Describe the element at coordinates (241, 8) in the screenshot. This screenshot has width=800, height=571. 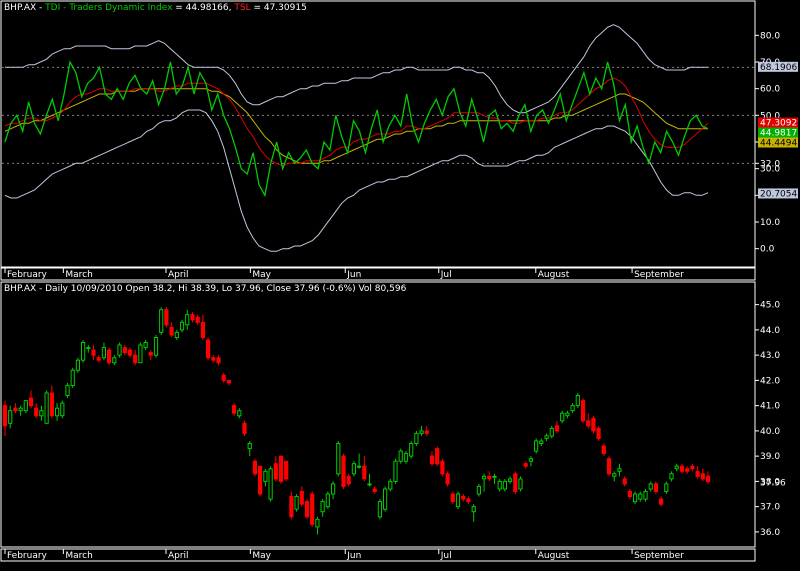
I see `tdi-header-tsl-label: TSL` at that location.